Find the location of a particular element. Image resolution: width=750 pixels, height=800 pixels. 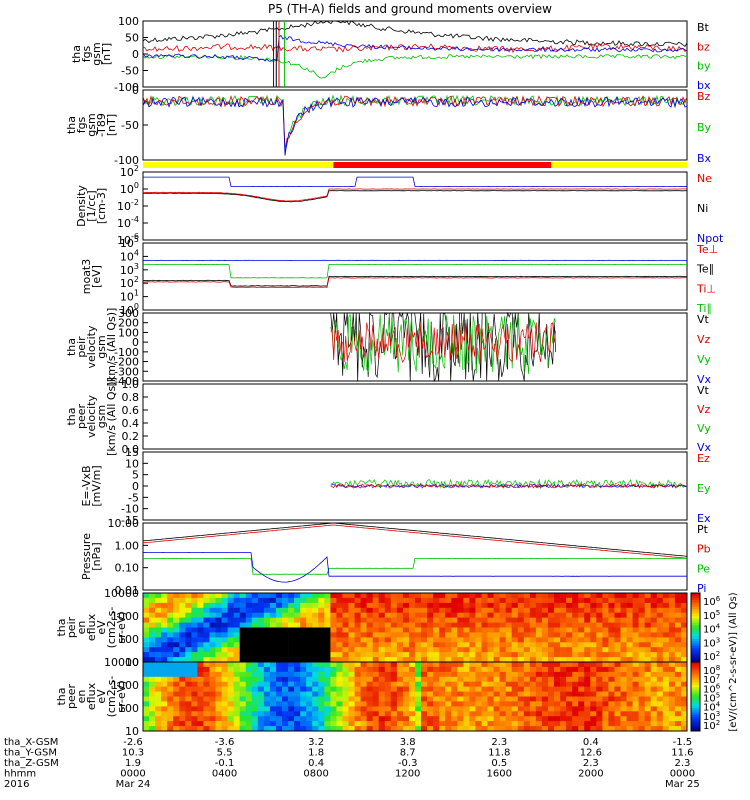

series-line is located at coordinates (414, 282).